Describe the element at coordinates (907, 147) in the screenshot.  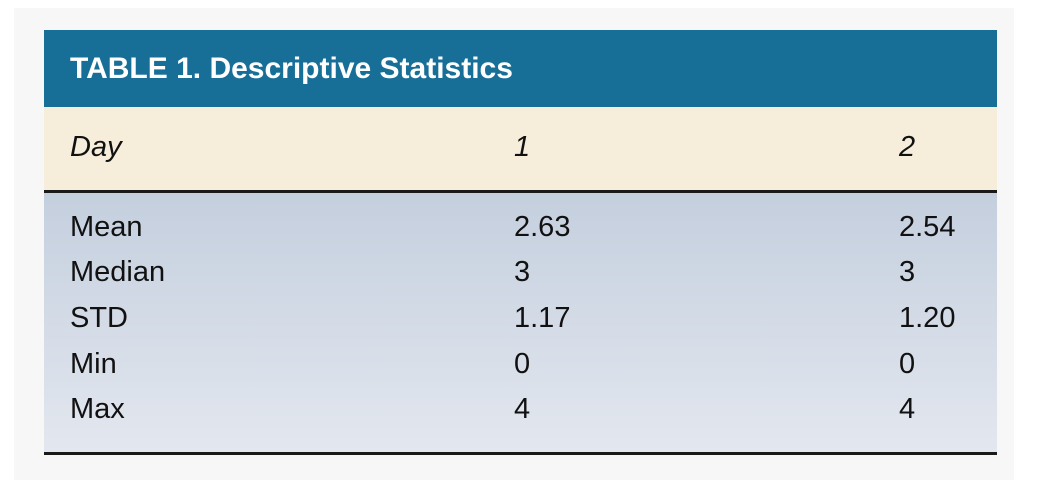
I see `column-header: 2` at that location.